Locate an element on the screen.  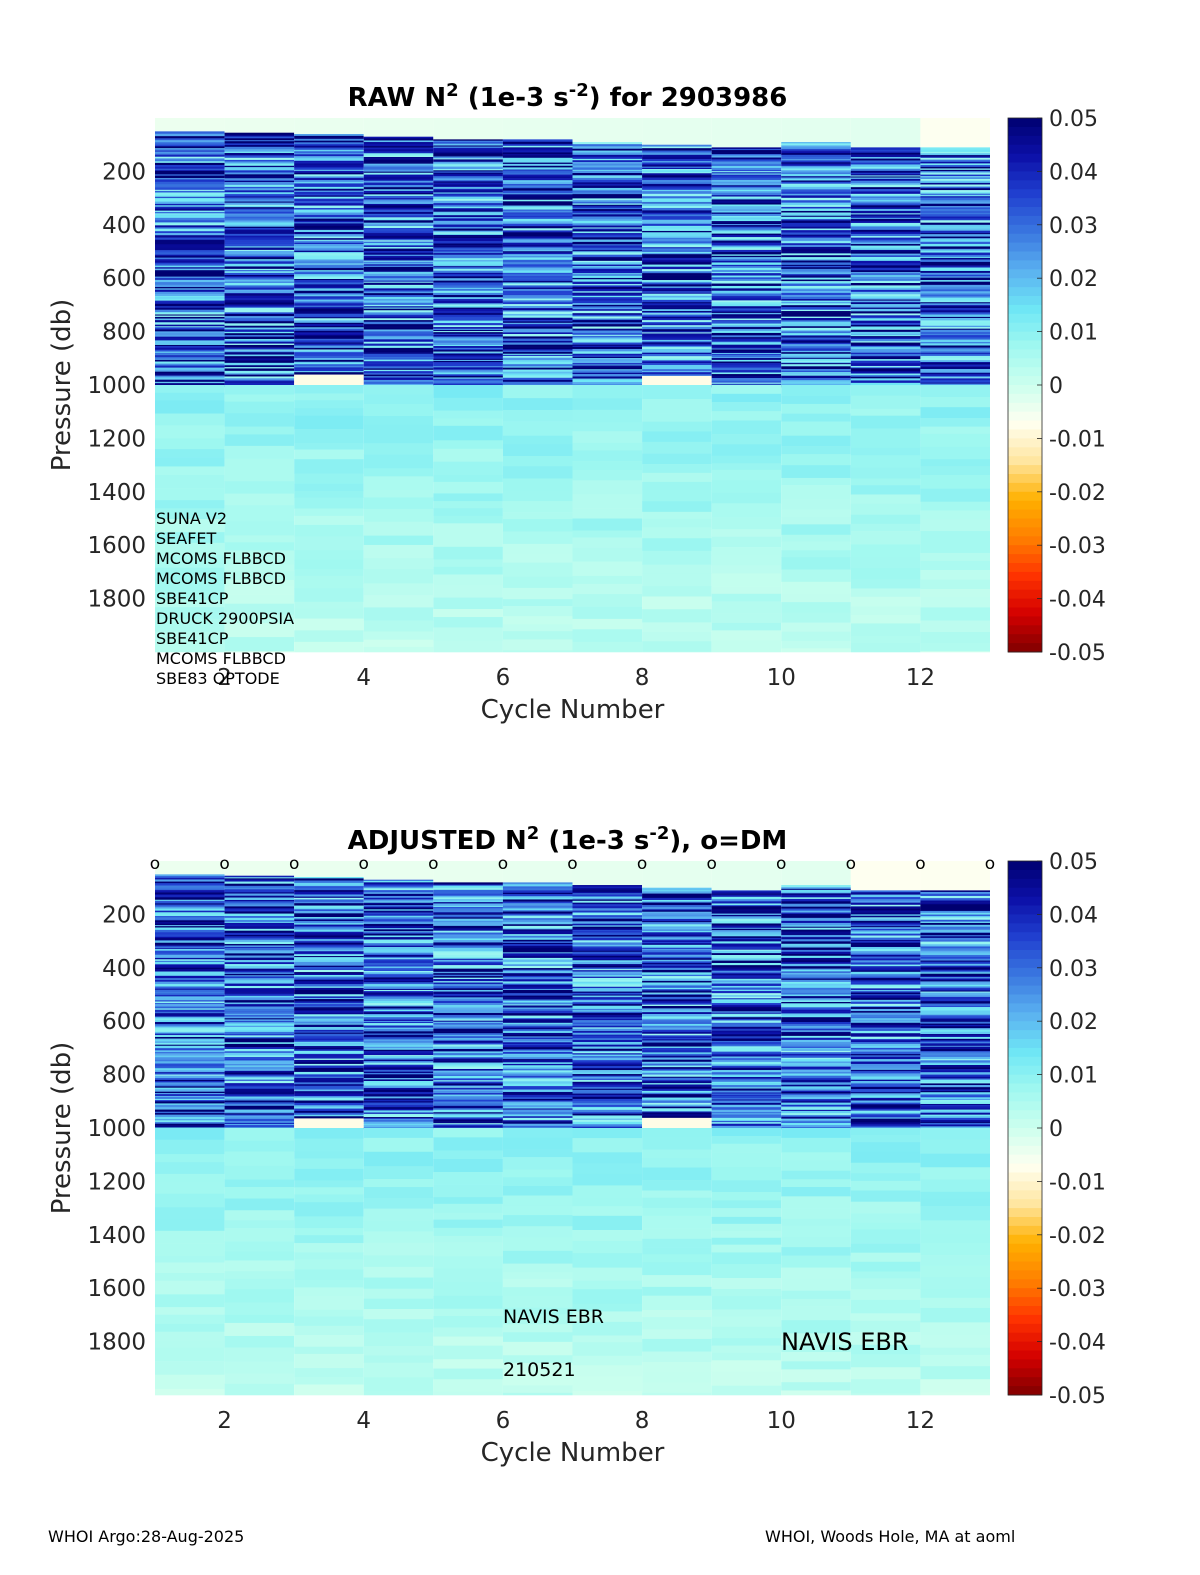
x-tick-label: 12 is located at coordinates (920, 1421).